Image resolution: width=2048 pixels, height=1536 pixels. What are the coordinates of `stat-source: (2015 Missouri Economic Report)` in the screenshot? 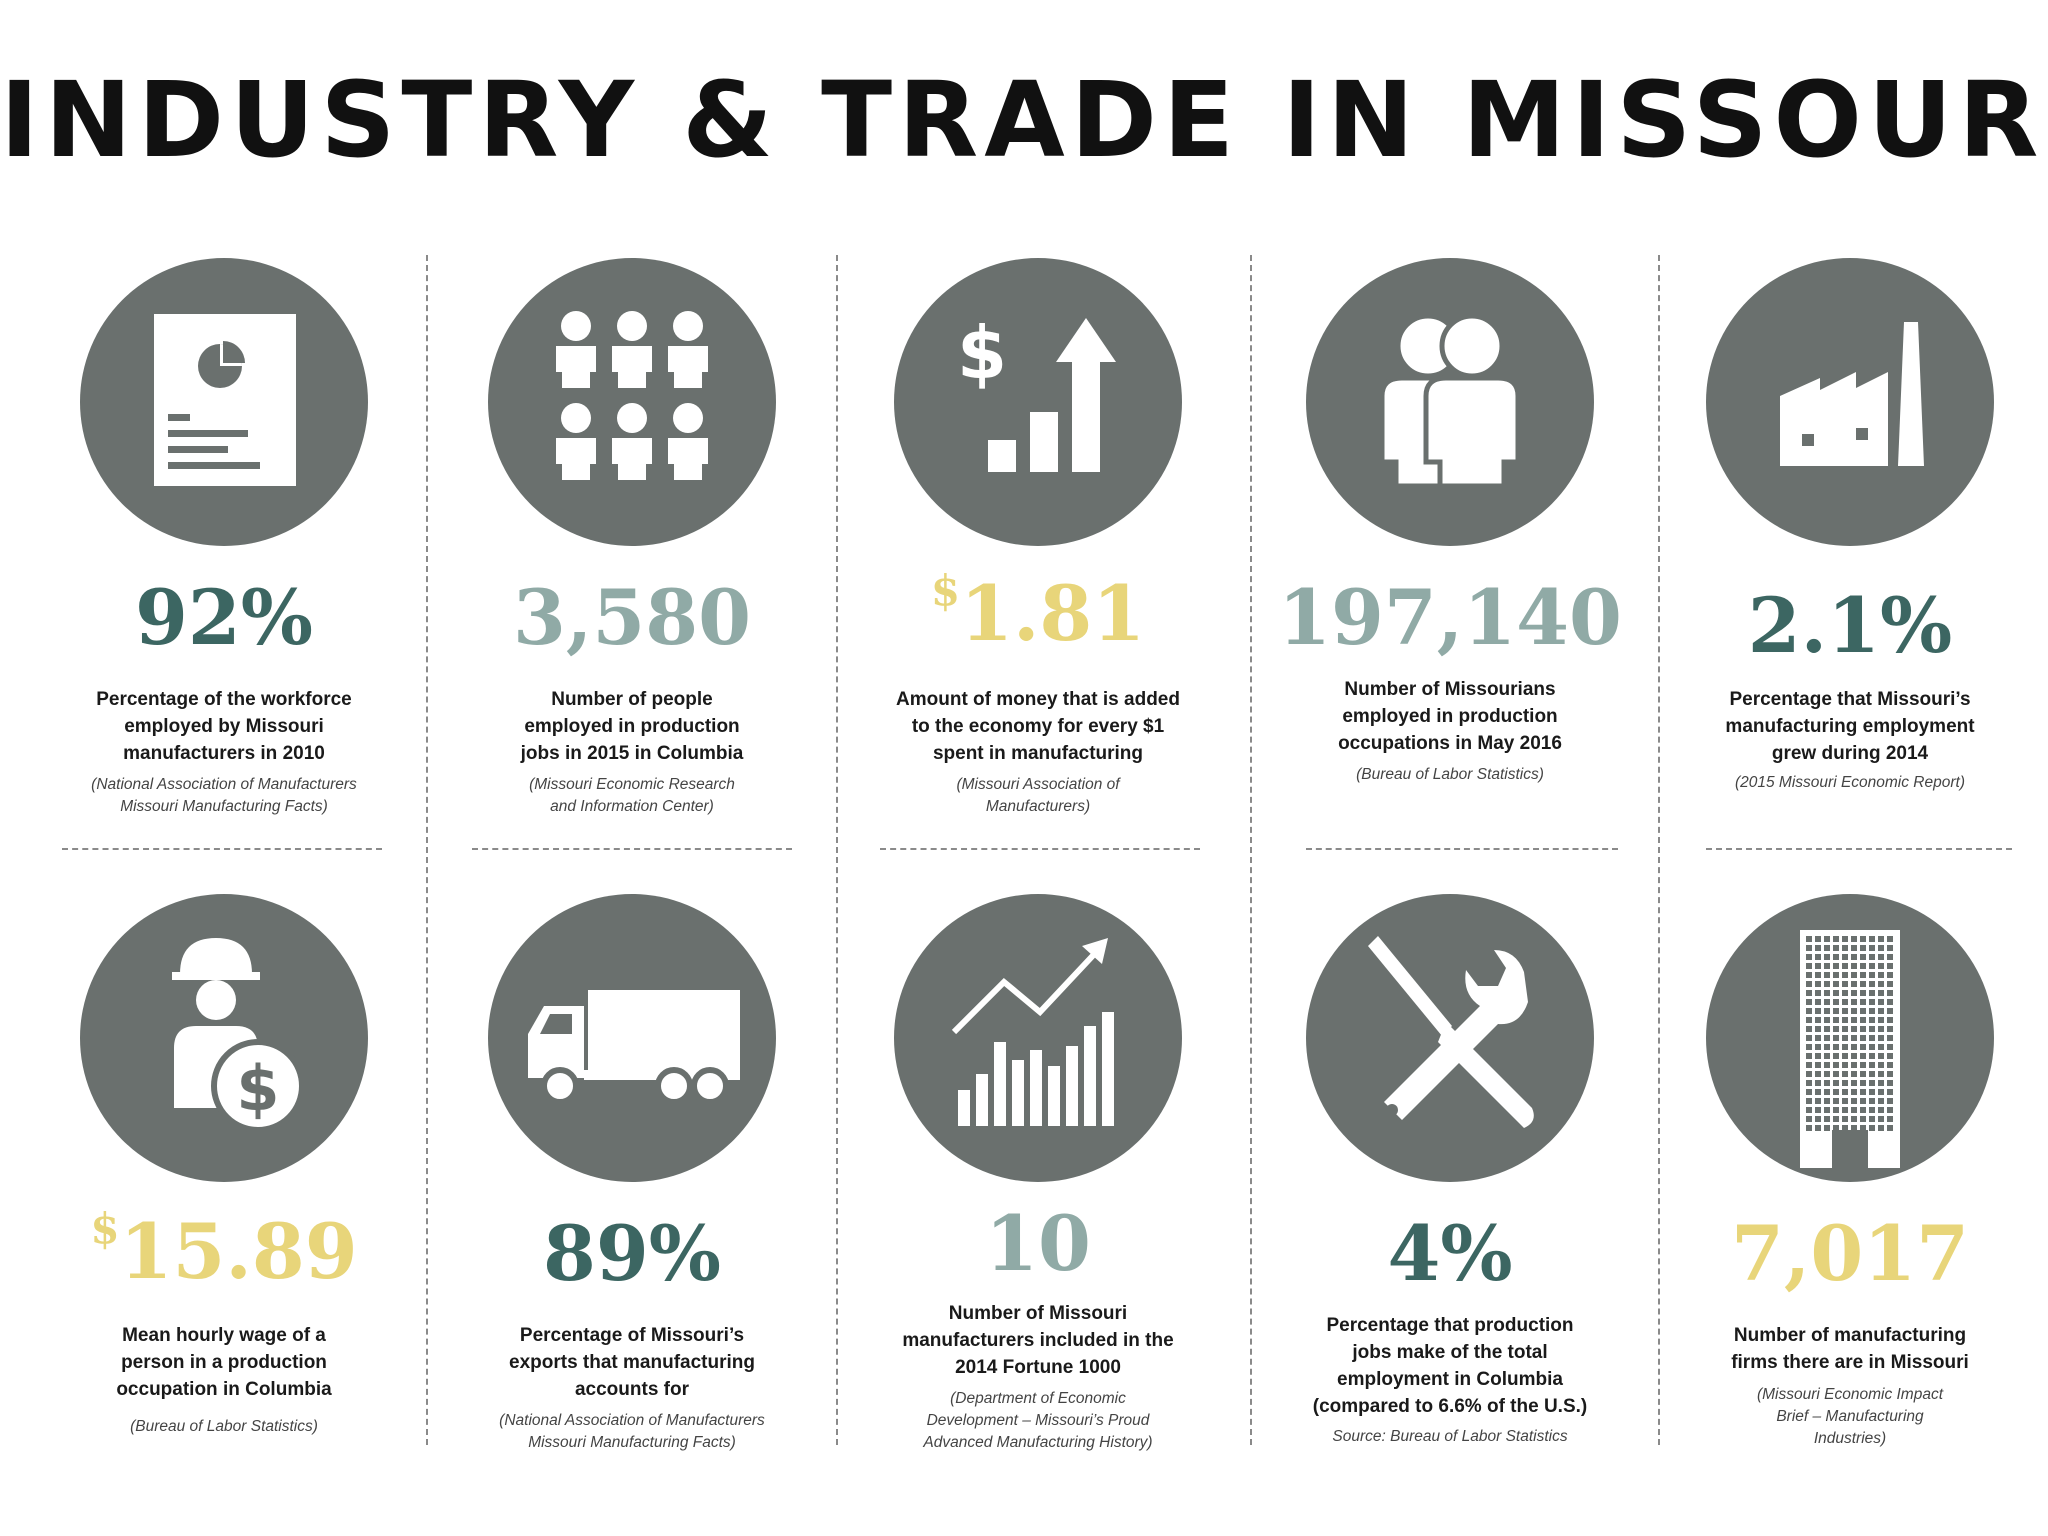 It's located at (1849, 782).